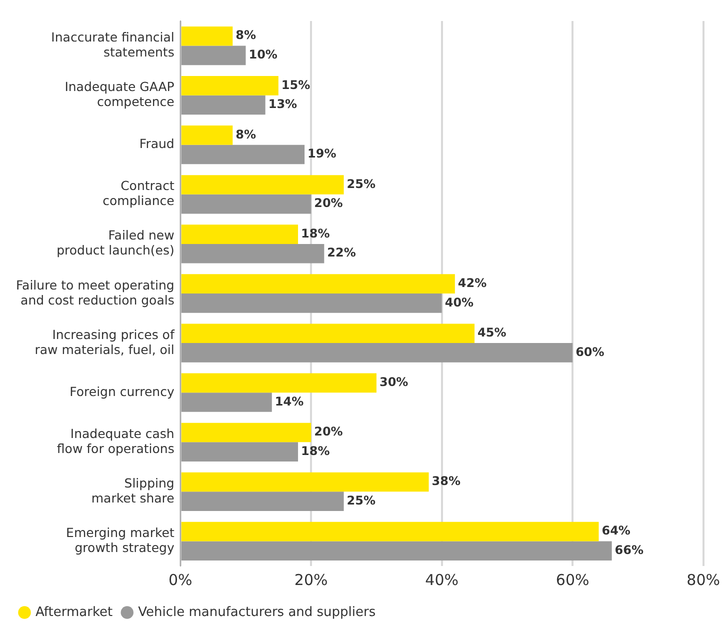  Describe the element at coordinates (295, 85) in the screenshot. I see `data-label: 15%` at that location.